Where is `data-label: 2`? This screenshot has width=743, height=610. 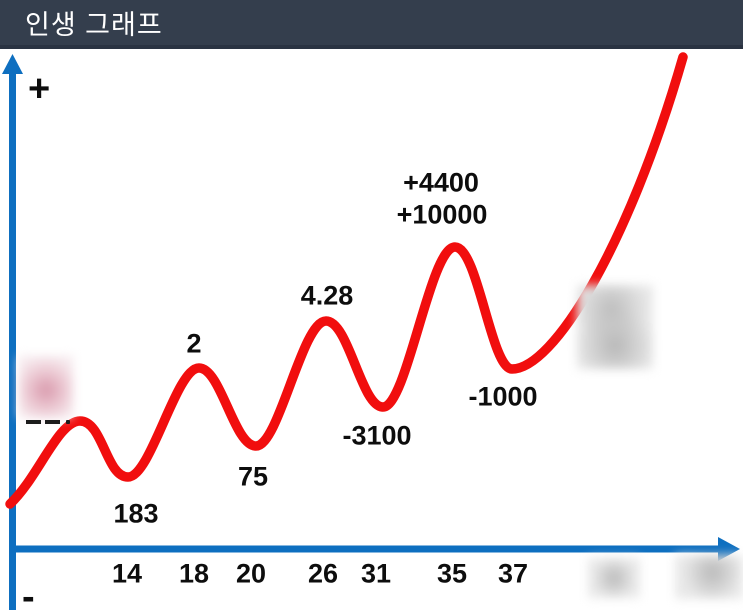
data-label: 2 is located at coordinates (194, 343).